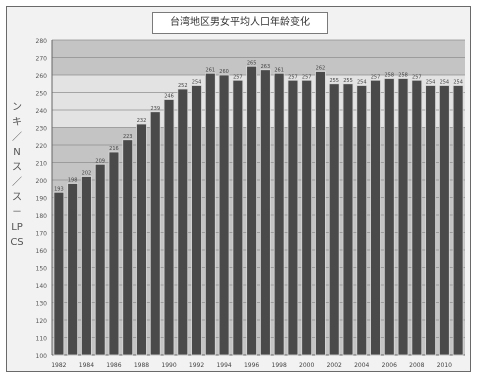  Describe the element at coordinates (86, 365) in the screenshot. I see `x-tick-label: 1984` at that location.